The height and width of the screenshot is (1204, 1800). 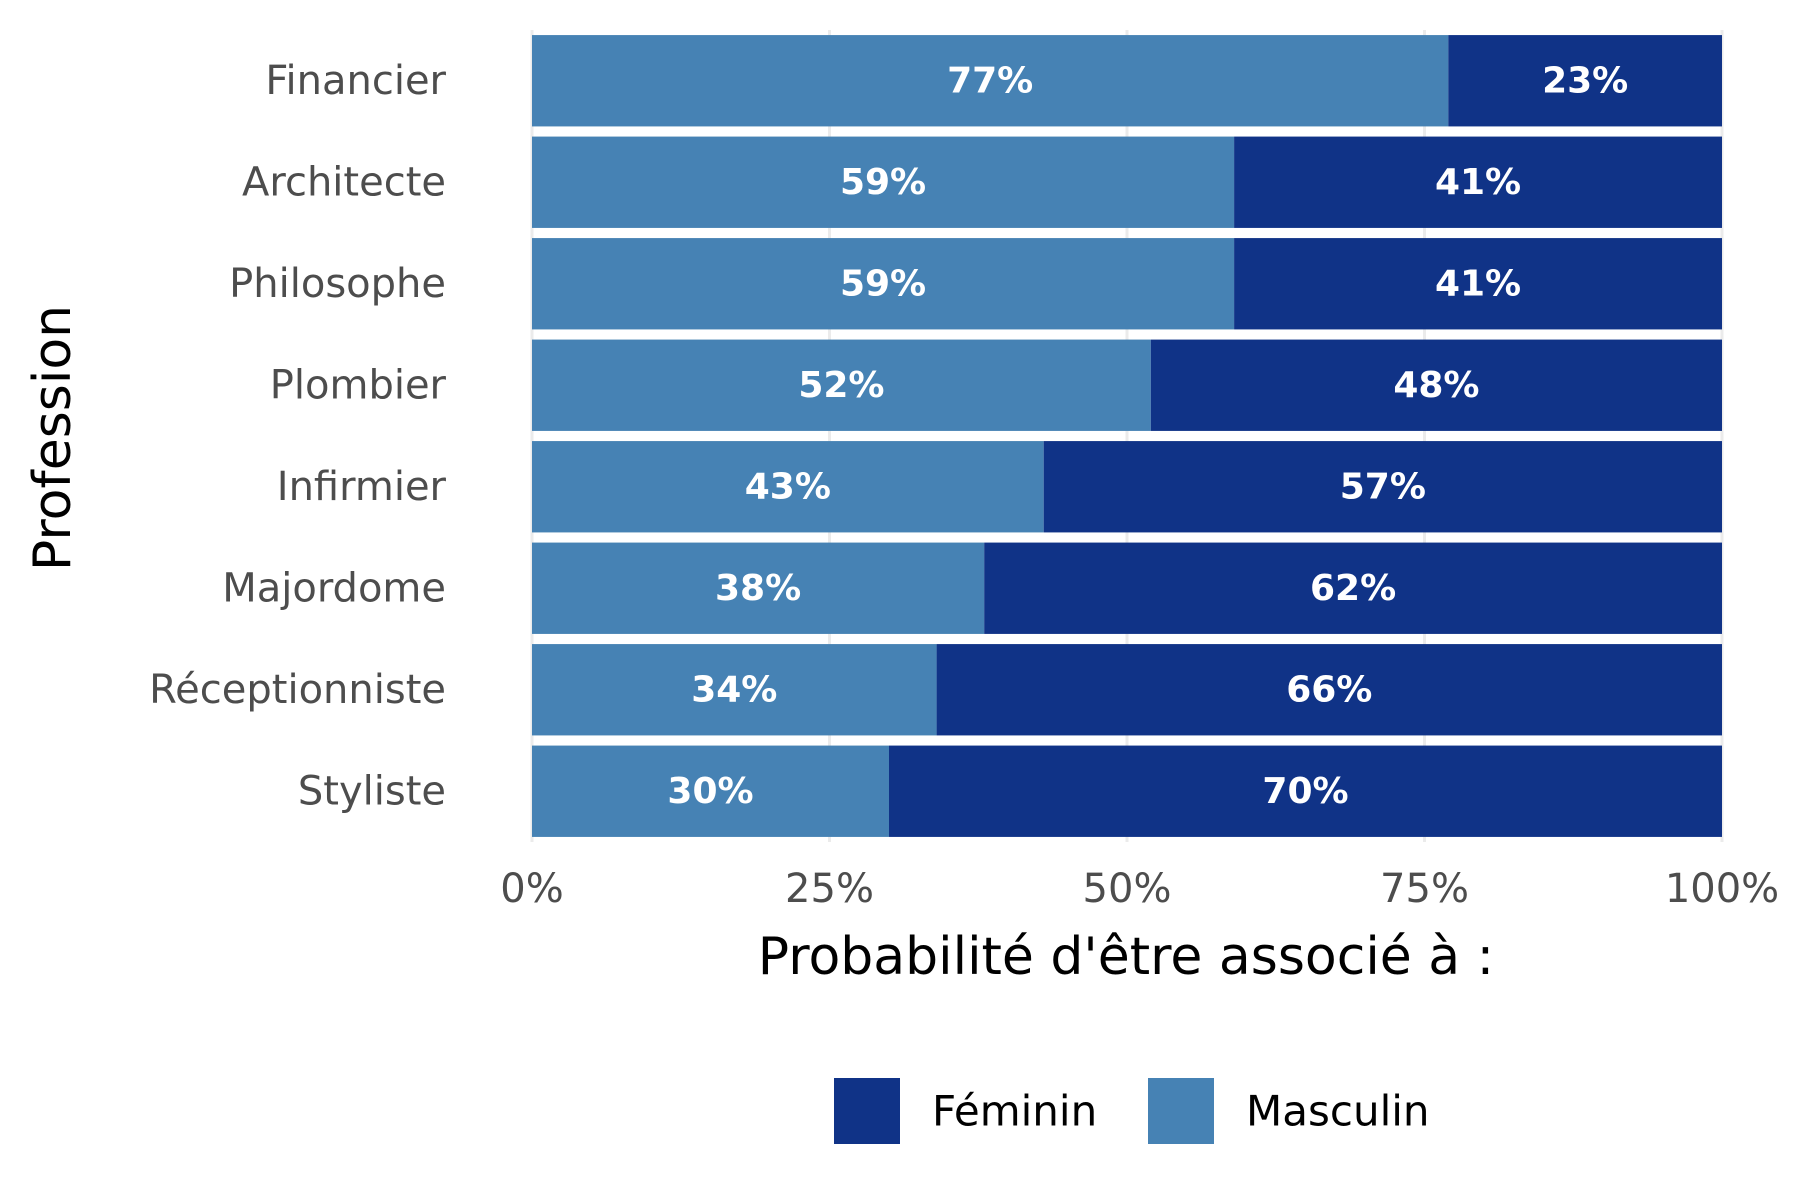 I want to click on data-label-masculin-6: 34%, so click(x=734, y=689).